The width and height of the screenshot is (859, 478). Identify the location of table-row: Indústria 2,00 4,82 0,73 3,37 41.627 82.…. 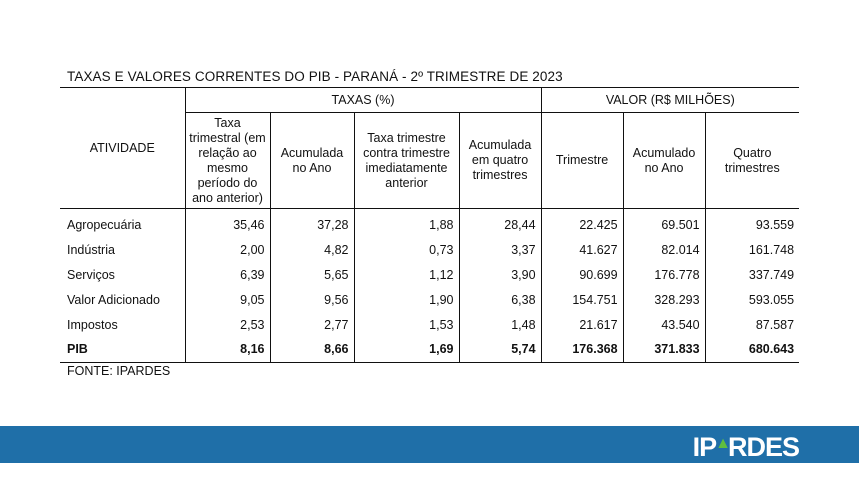
(430, 250).